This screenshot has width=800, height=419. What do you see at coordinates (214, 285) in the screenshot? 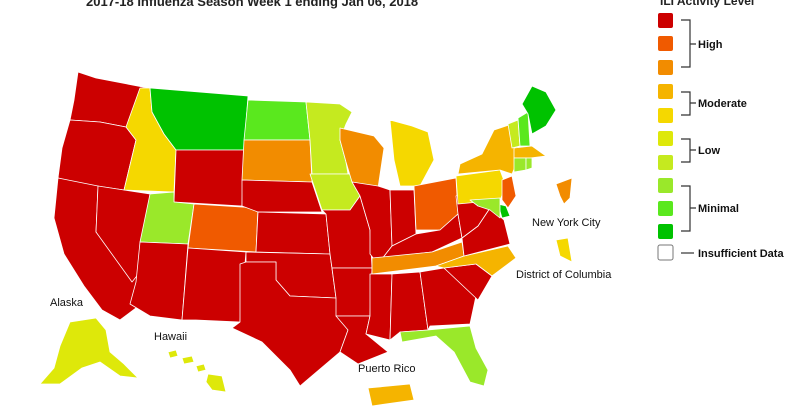
I see `state-new-mexico` at bounding box center [214, 285].